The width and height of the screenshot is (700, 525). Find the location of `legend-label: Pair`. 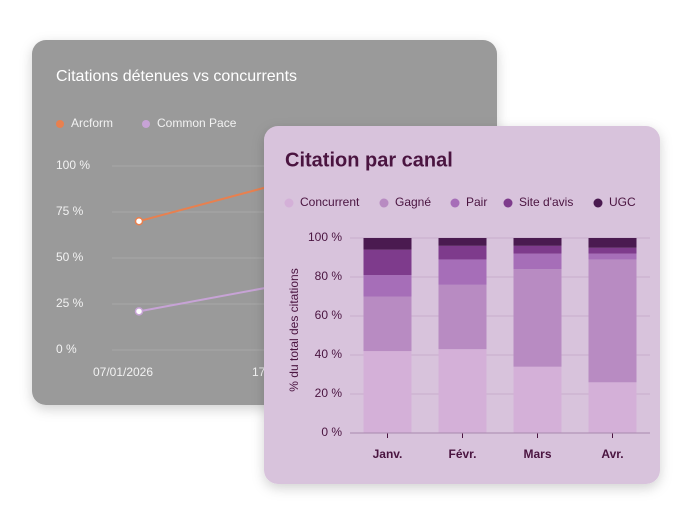

legend-label: Pair is located at coordinates (476, 202).